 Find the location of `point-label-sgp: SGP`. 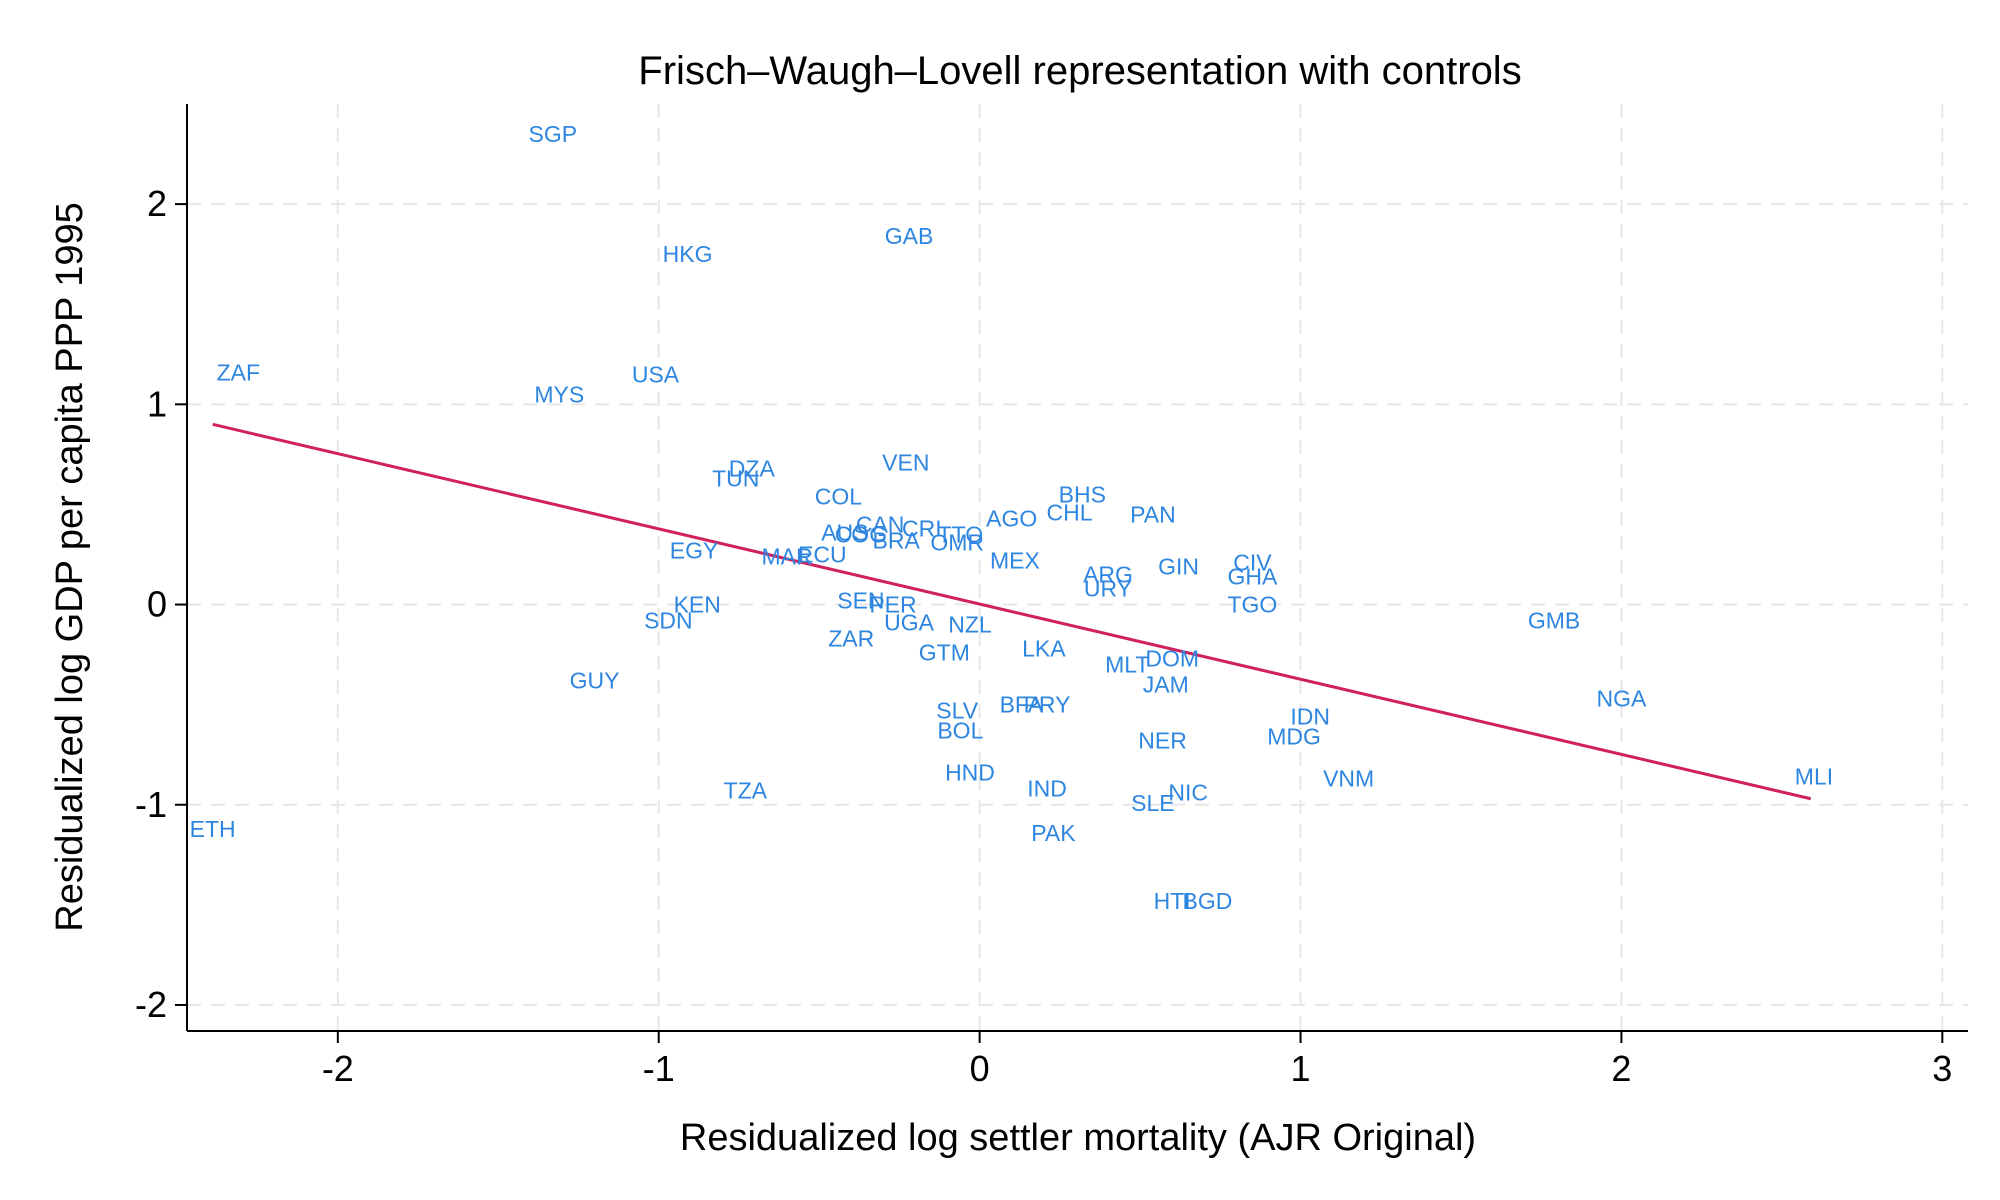

point-label-sgp: SGP is located at coordinates (553, 134).